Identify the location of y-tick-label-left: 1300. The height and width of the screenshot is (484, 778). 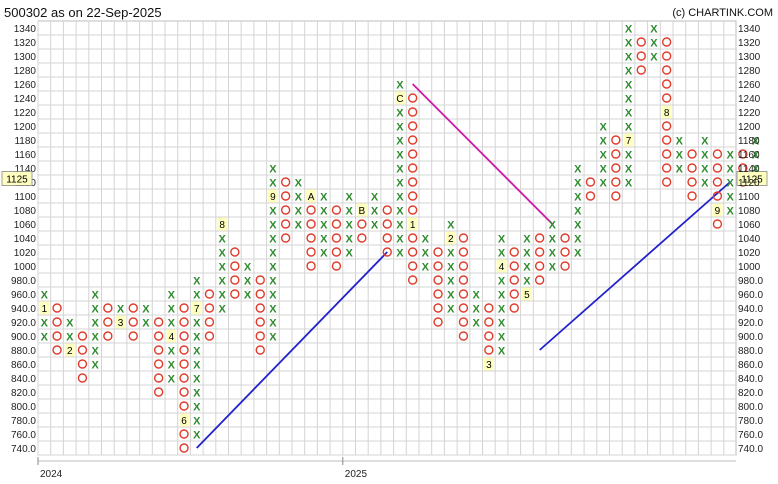
(25, 57).